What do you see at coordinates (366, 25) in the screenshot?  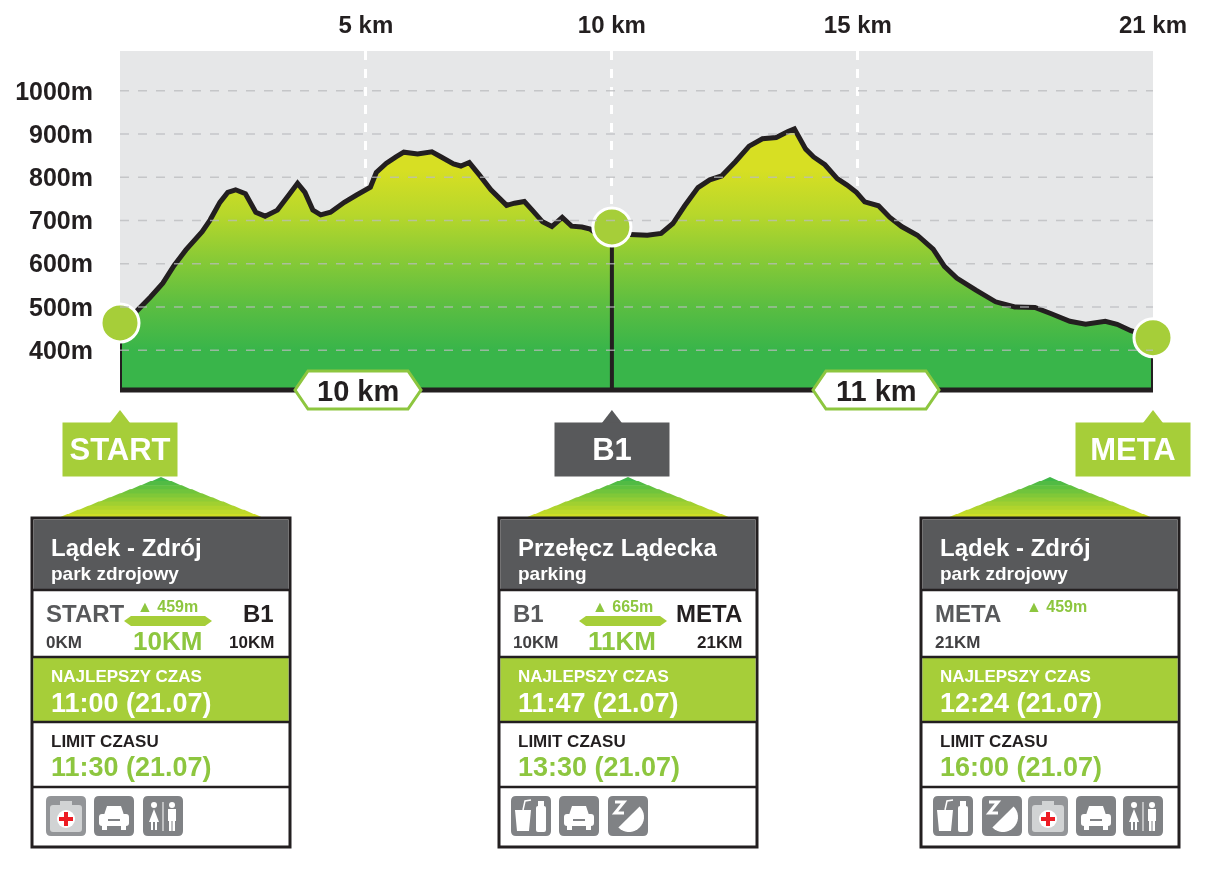 I see `x-tick-label: 5 km` at bounding box center [366, 25].